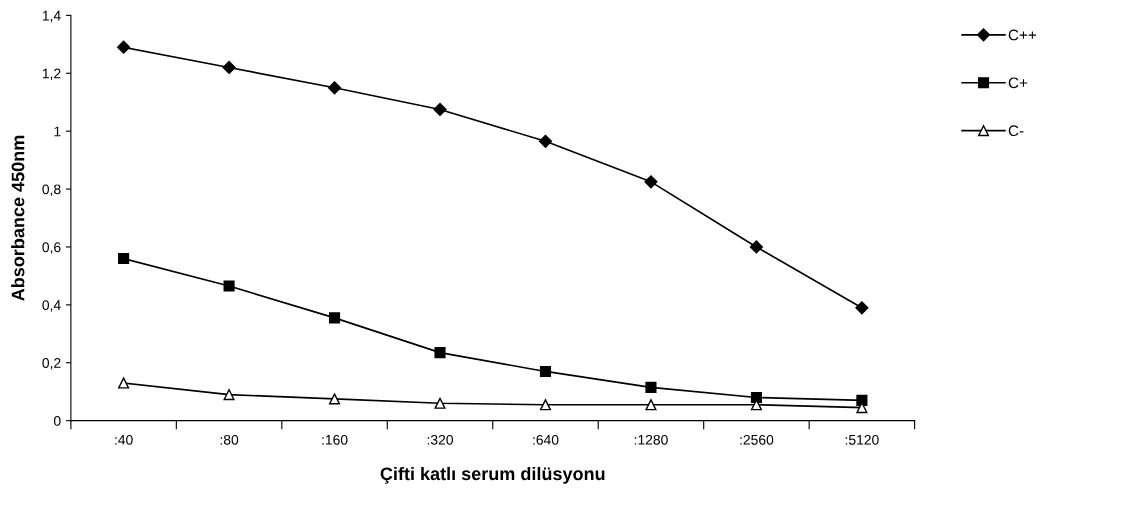 The height and width of the screenshot is (513, 1125). Describe the element at coordinates (51, 16) in the screenshot. I see `y-tick-label: 1,4` at that location.